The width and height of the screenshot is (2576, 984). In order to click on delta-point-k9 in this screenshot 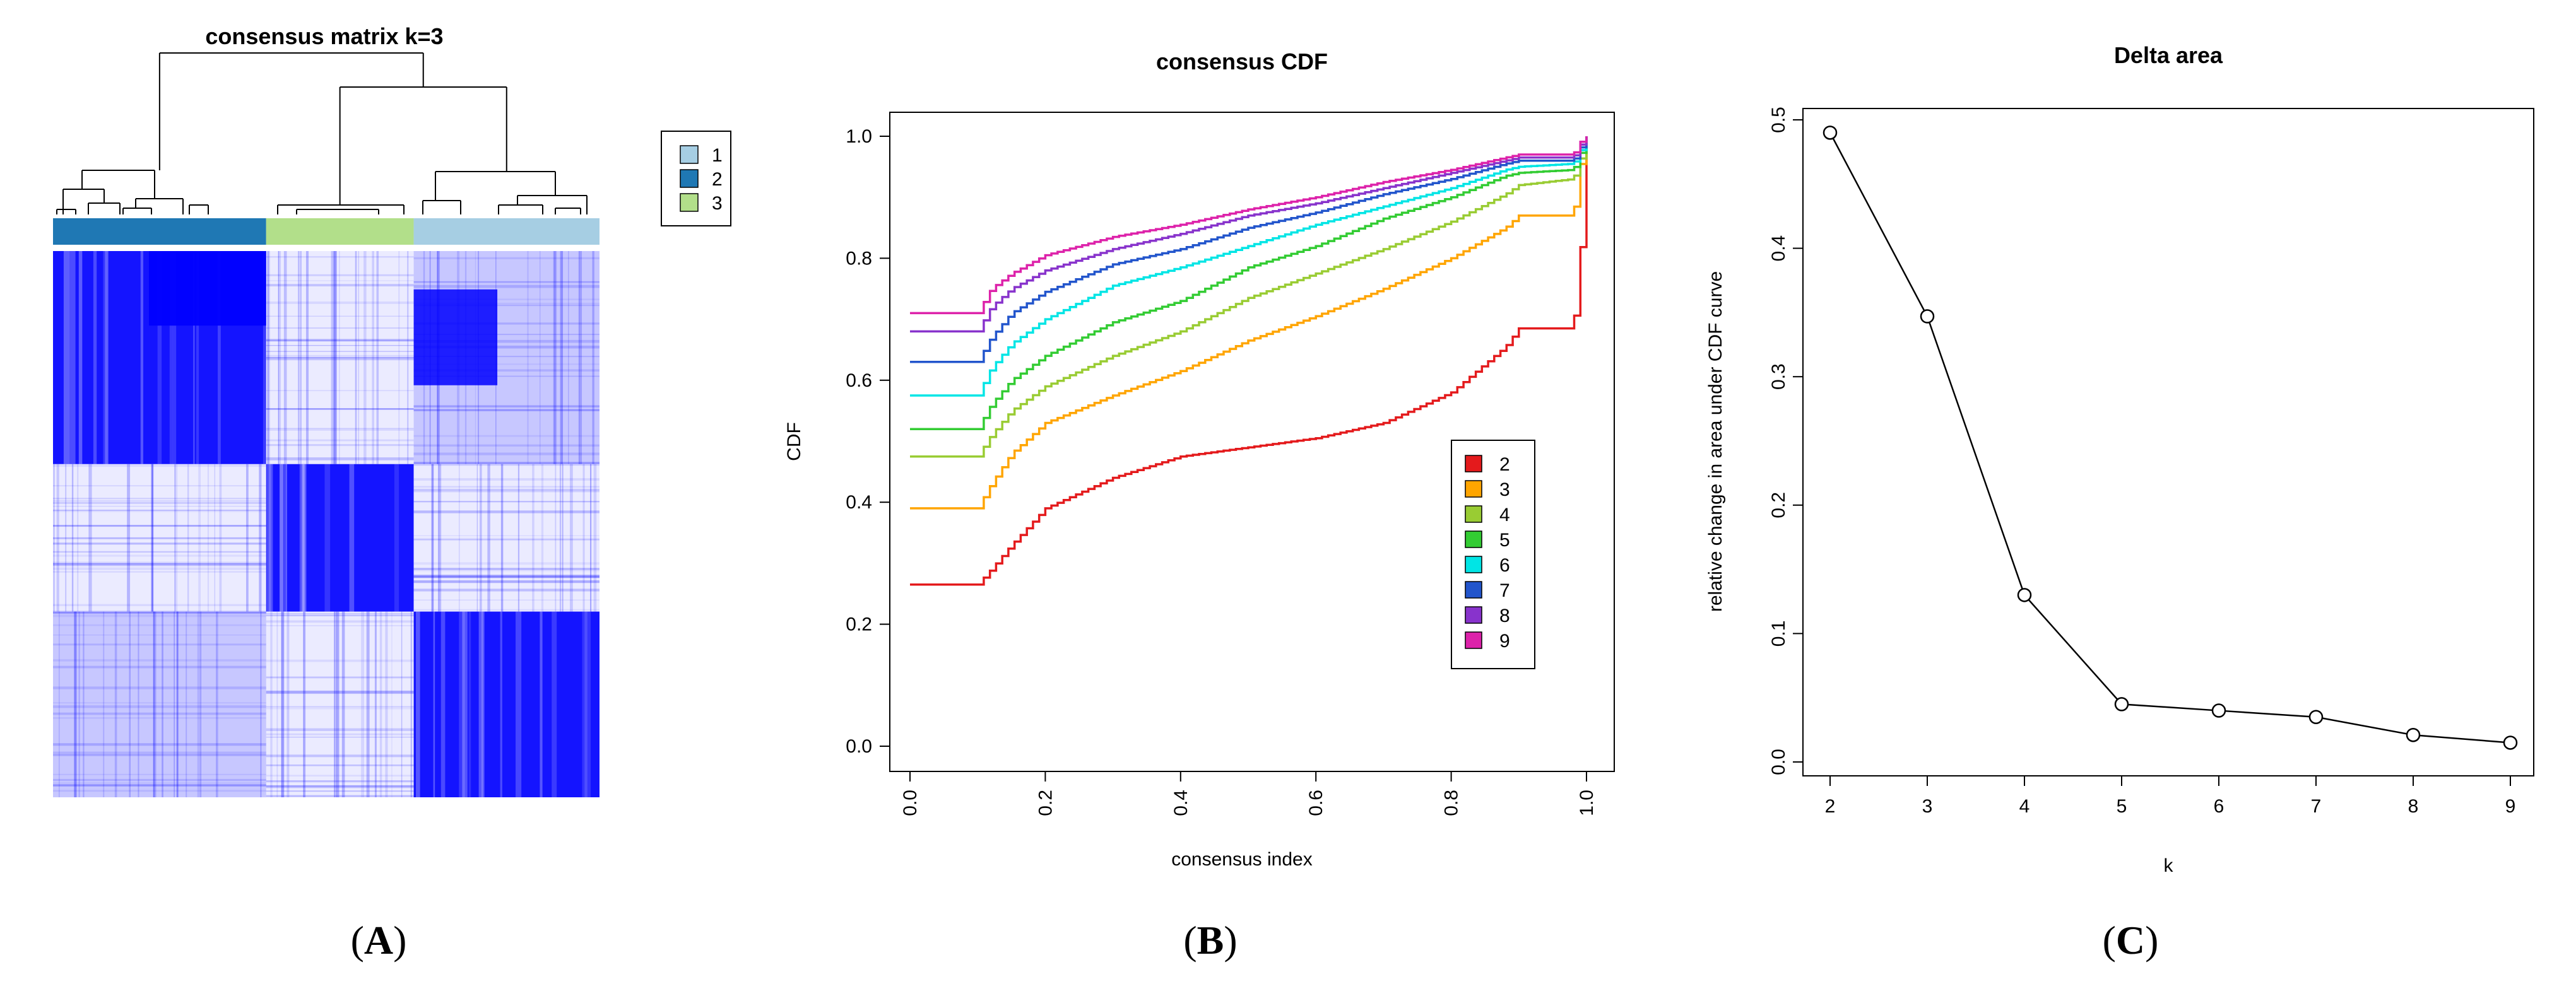, I will do `click(2510, 742)`.